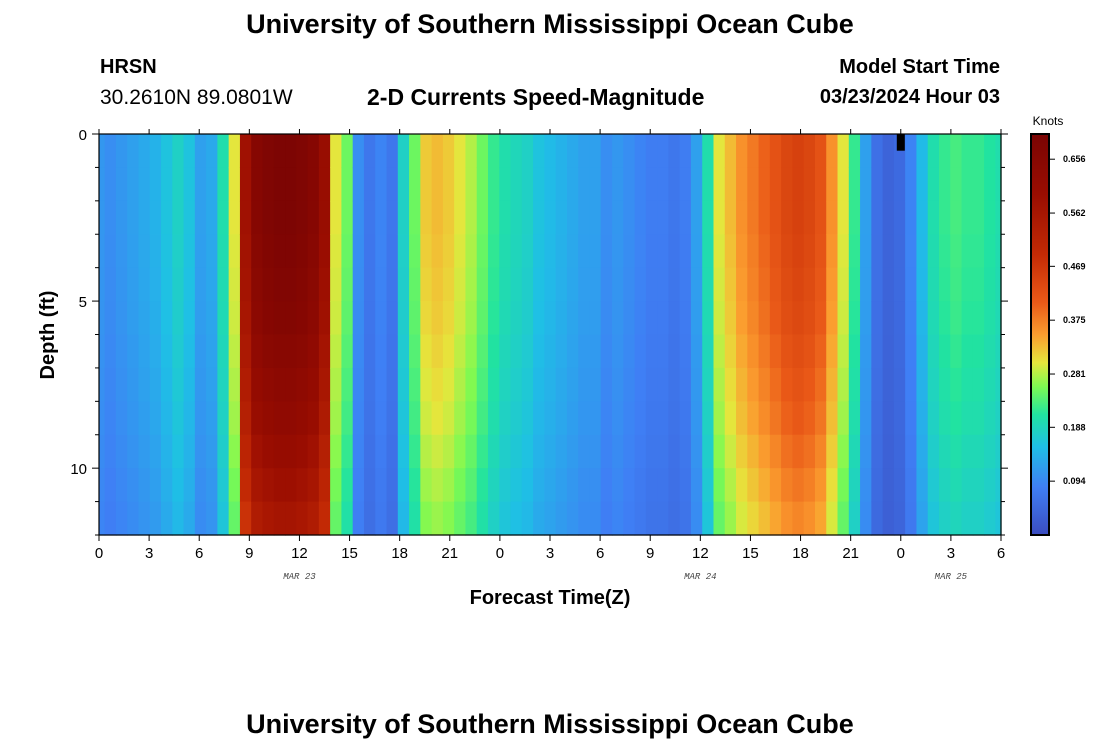 This screenshot has width=1100, height=750. What do you see at coordinates (1040, 334) in the screenshot?
I see `colorbar` at bounding box center [1040, 334].